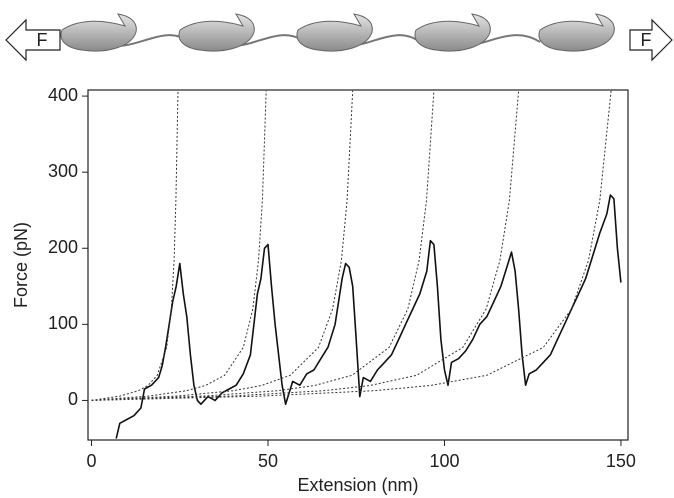  I want to click on linker, so click(320, 40).